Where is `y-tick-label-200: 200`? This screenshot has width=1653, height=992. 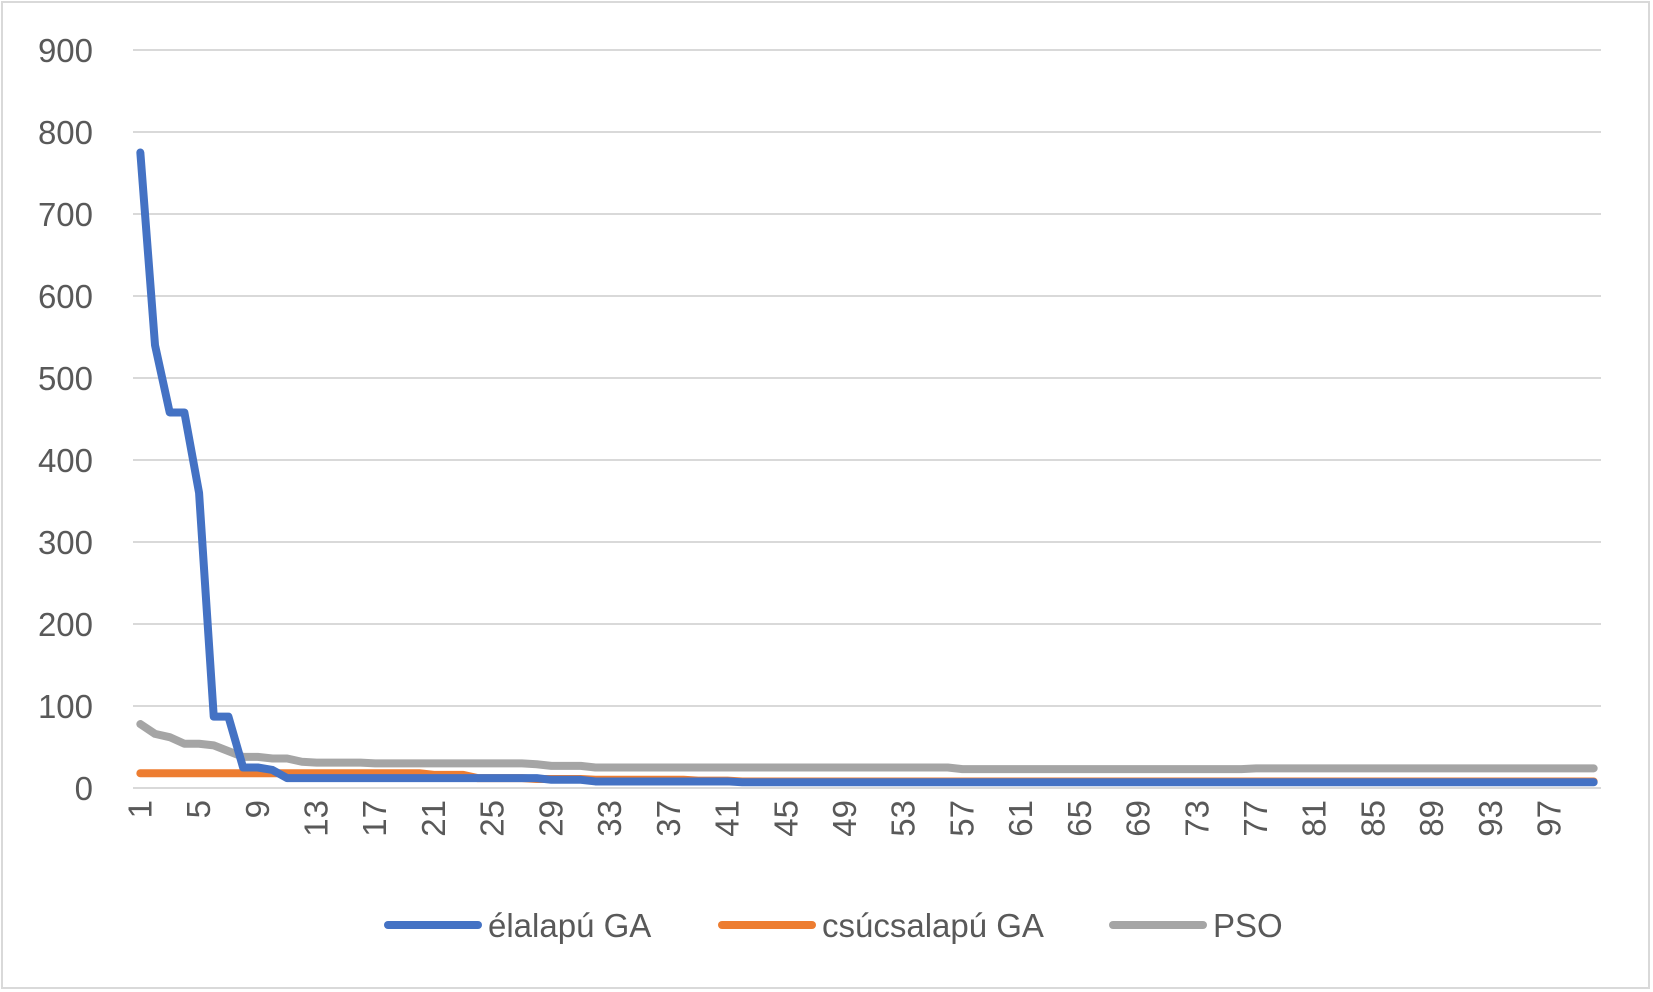
y-tick-label-200: 200 is located at coordinates (65, 624).